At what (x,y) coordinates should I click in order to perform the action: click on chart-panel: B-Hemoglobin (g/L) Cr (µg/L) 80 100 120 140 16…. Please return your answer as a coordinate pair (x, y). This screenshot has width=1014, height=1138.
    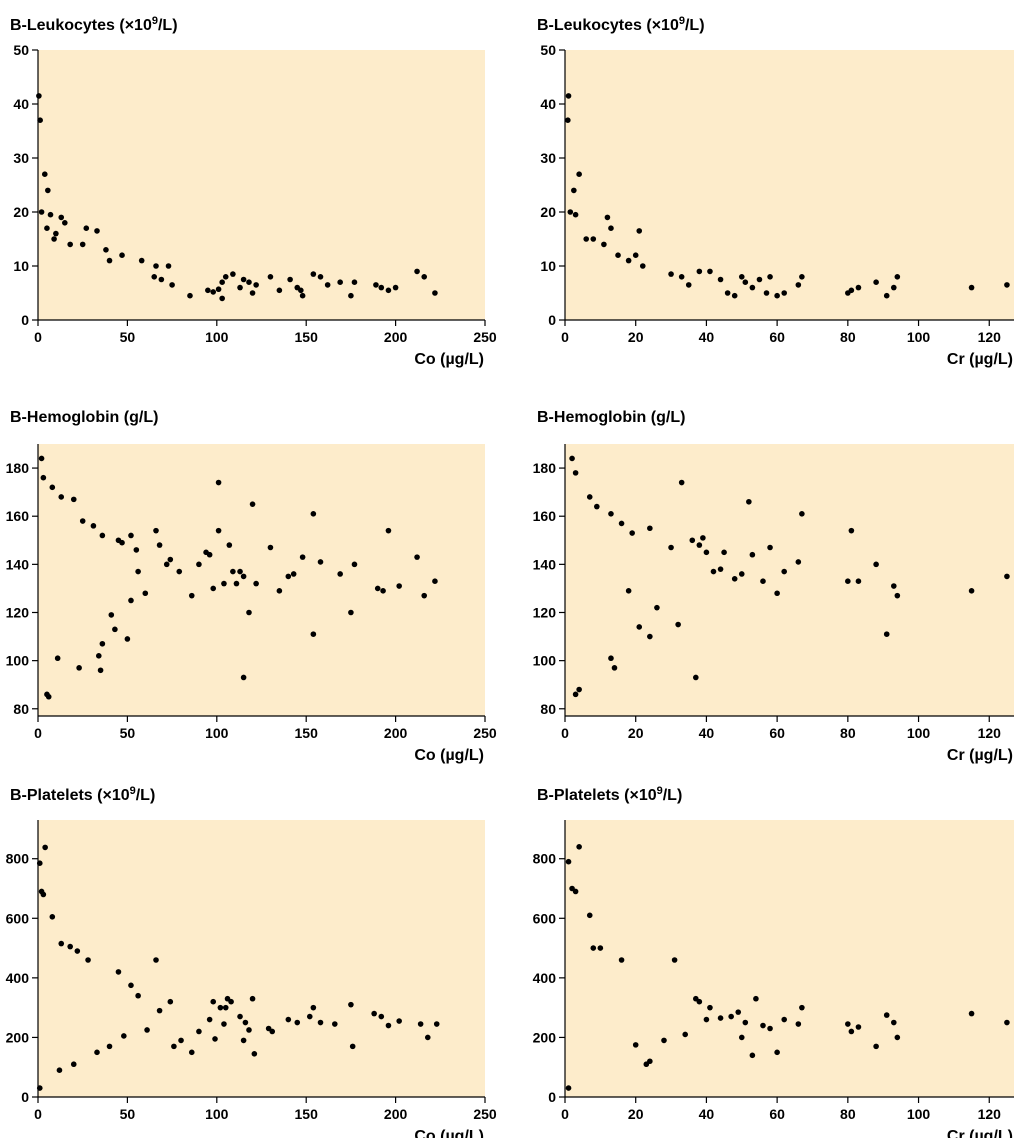
    Looking at the image, I should click on (773, 586).